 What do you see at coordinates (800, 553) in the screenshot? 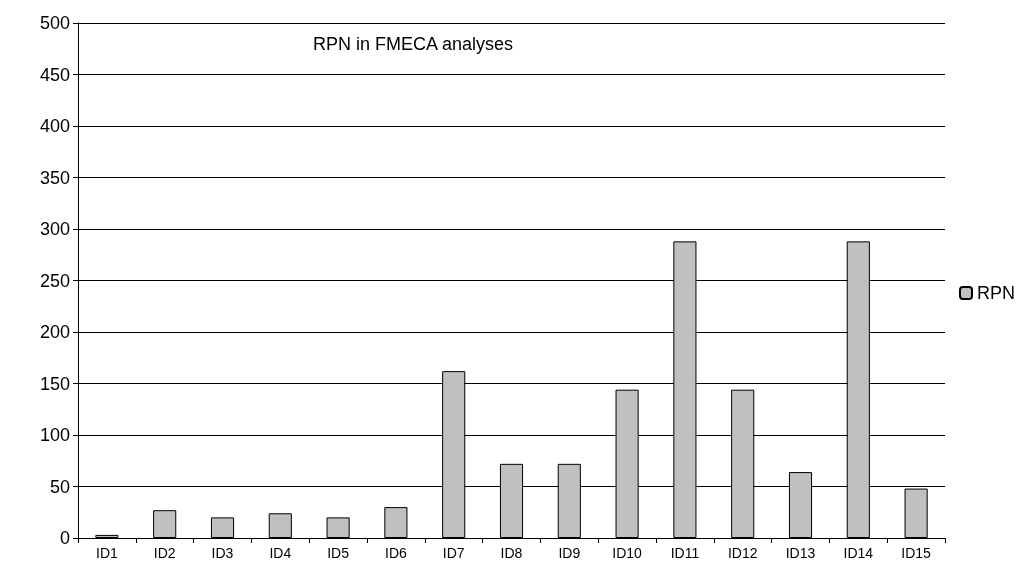
I see `x-tick-label: ID13` at bounding box center [800, 553].